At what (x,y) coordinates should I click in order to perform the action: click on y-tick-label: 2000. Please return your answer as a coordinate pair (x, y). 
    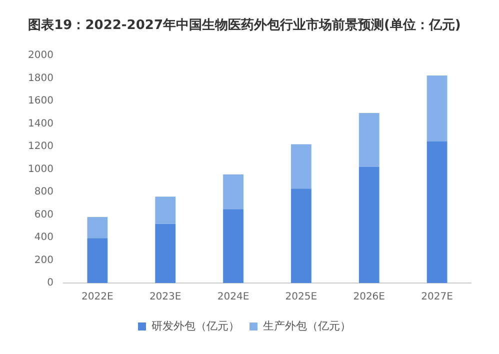
    Looking at the image, I should click on (41, 56).